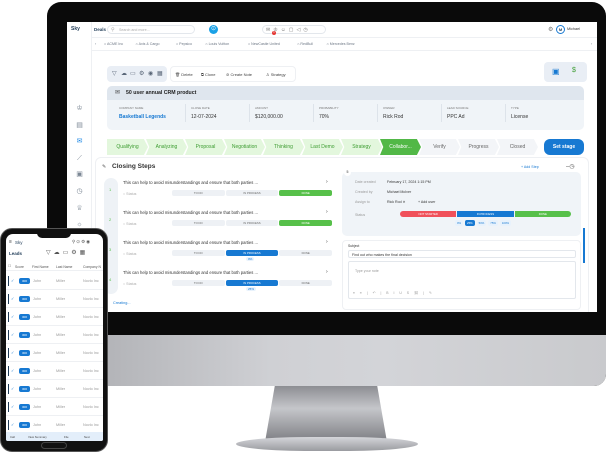 This screenshot has height=454, width=606. What do you see at coordinates (305, 44) in the screenshot?
I see `tab-item: ⌂ RedBull` at bounding box center [305, 44].